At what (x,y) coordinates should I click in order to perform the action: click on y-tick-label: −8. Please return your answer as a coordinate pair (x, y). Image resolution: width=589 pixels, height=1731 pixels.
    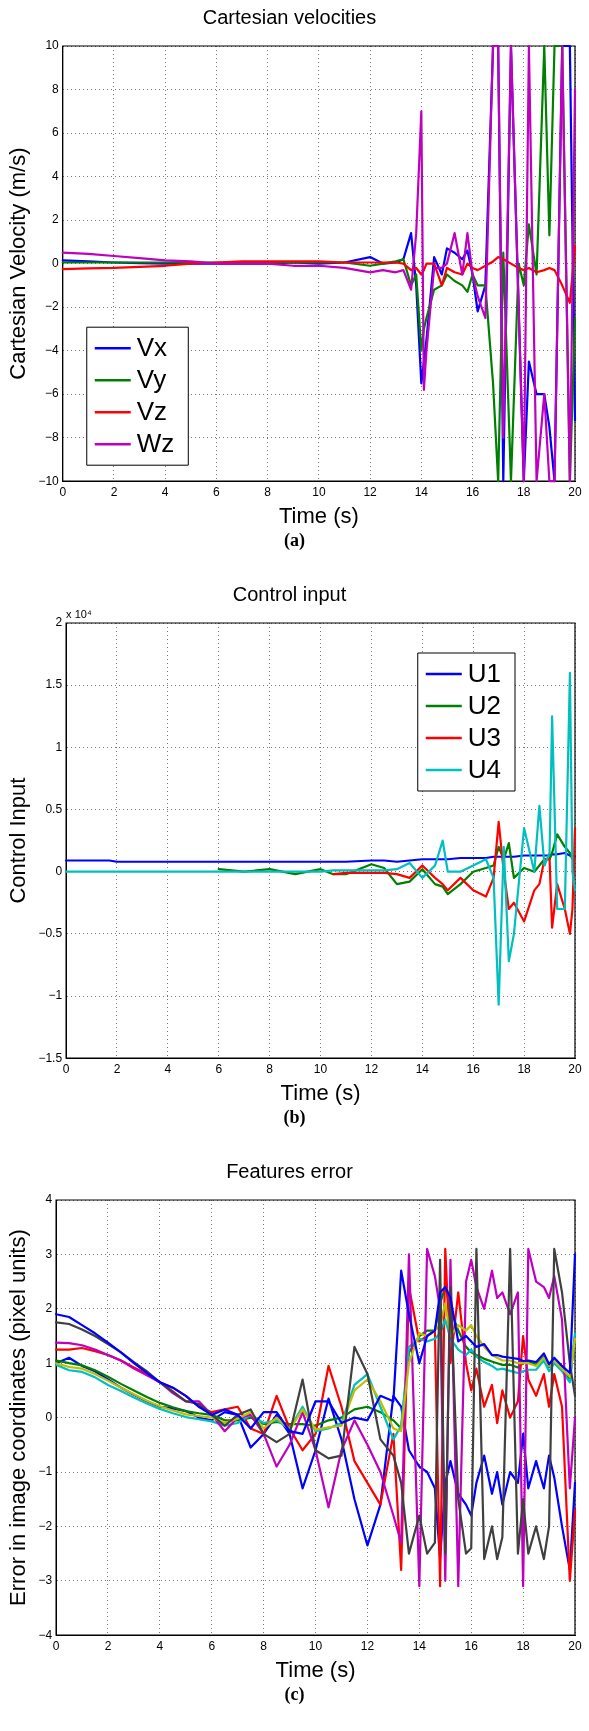
    Looking at the image, I should click on (52, 436).